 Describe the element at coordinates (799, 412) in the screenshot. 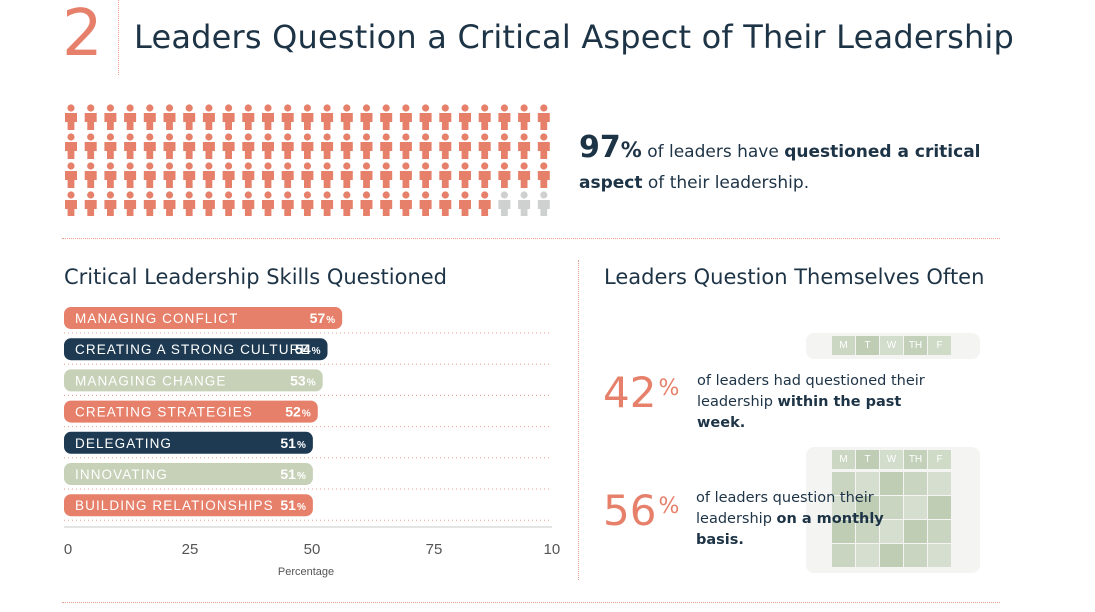

I see `stat-42-text-bold: within the past week.` at that location.